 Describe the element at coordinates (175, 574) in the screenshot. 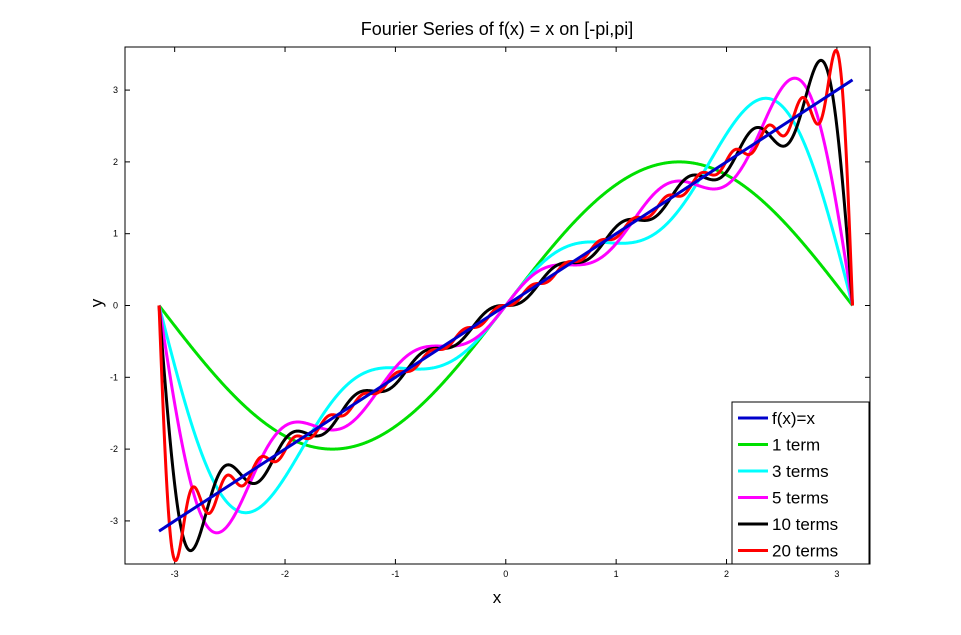

I see `x-tick-label: -3` at that location.